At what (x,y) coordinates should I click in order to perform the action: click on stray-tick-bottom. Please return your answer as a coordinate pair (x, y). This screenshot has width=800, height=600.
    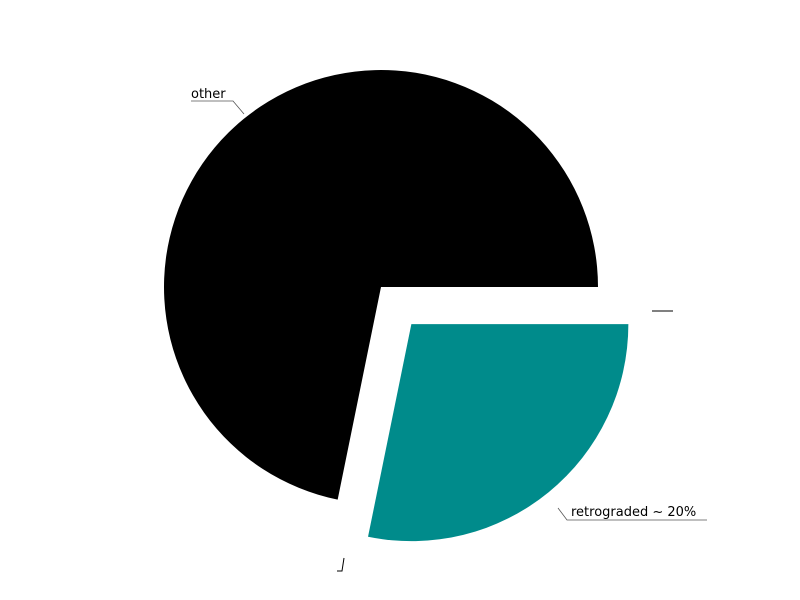
    Looking at the image, I should click on (341, 564).